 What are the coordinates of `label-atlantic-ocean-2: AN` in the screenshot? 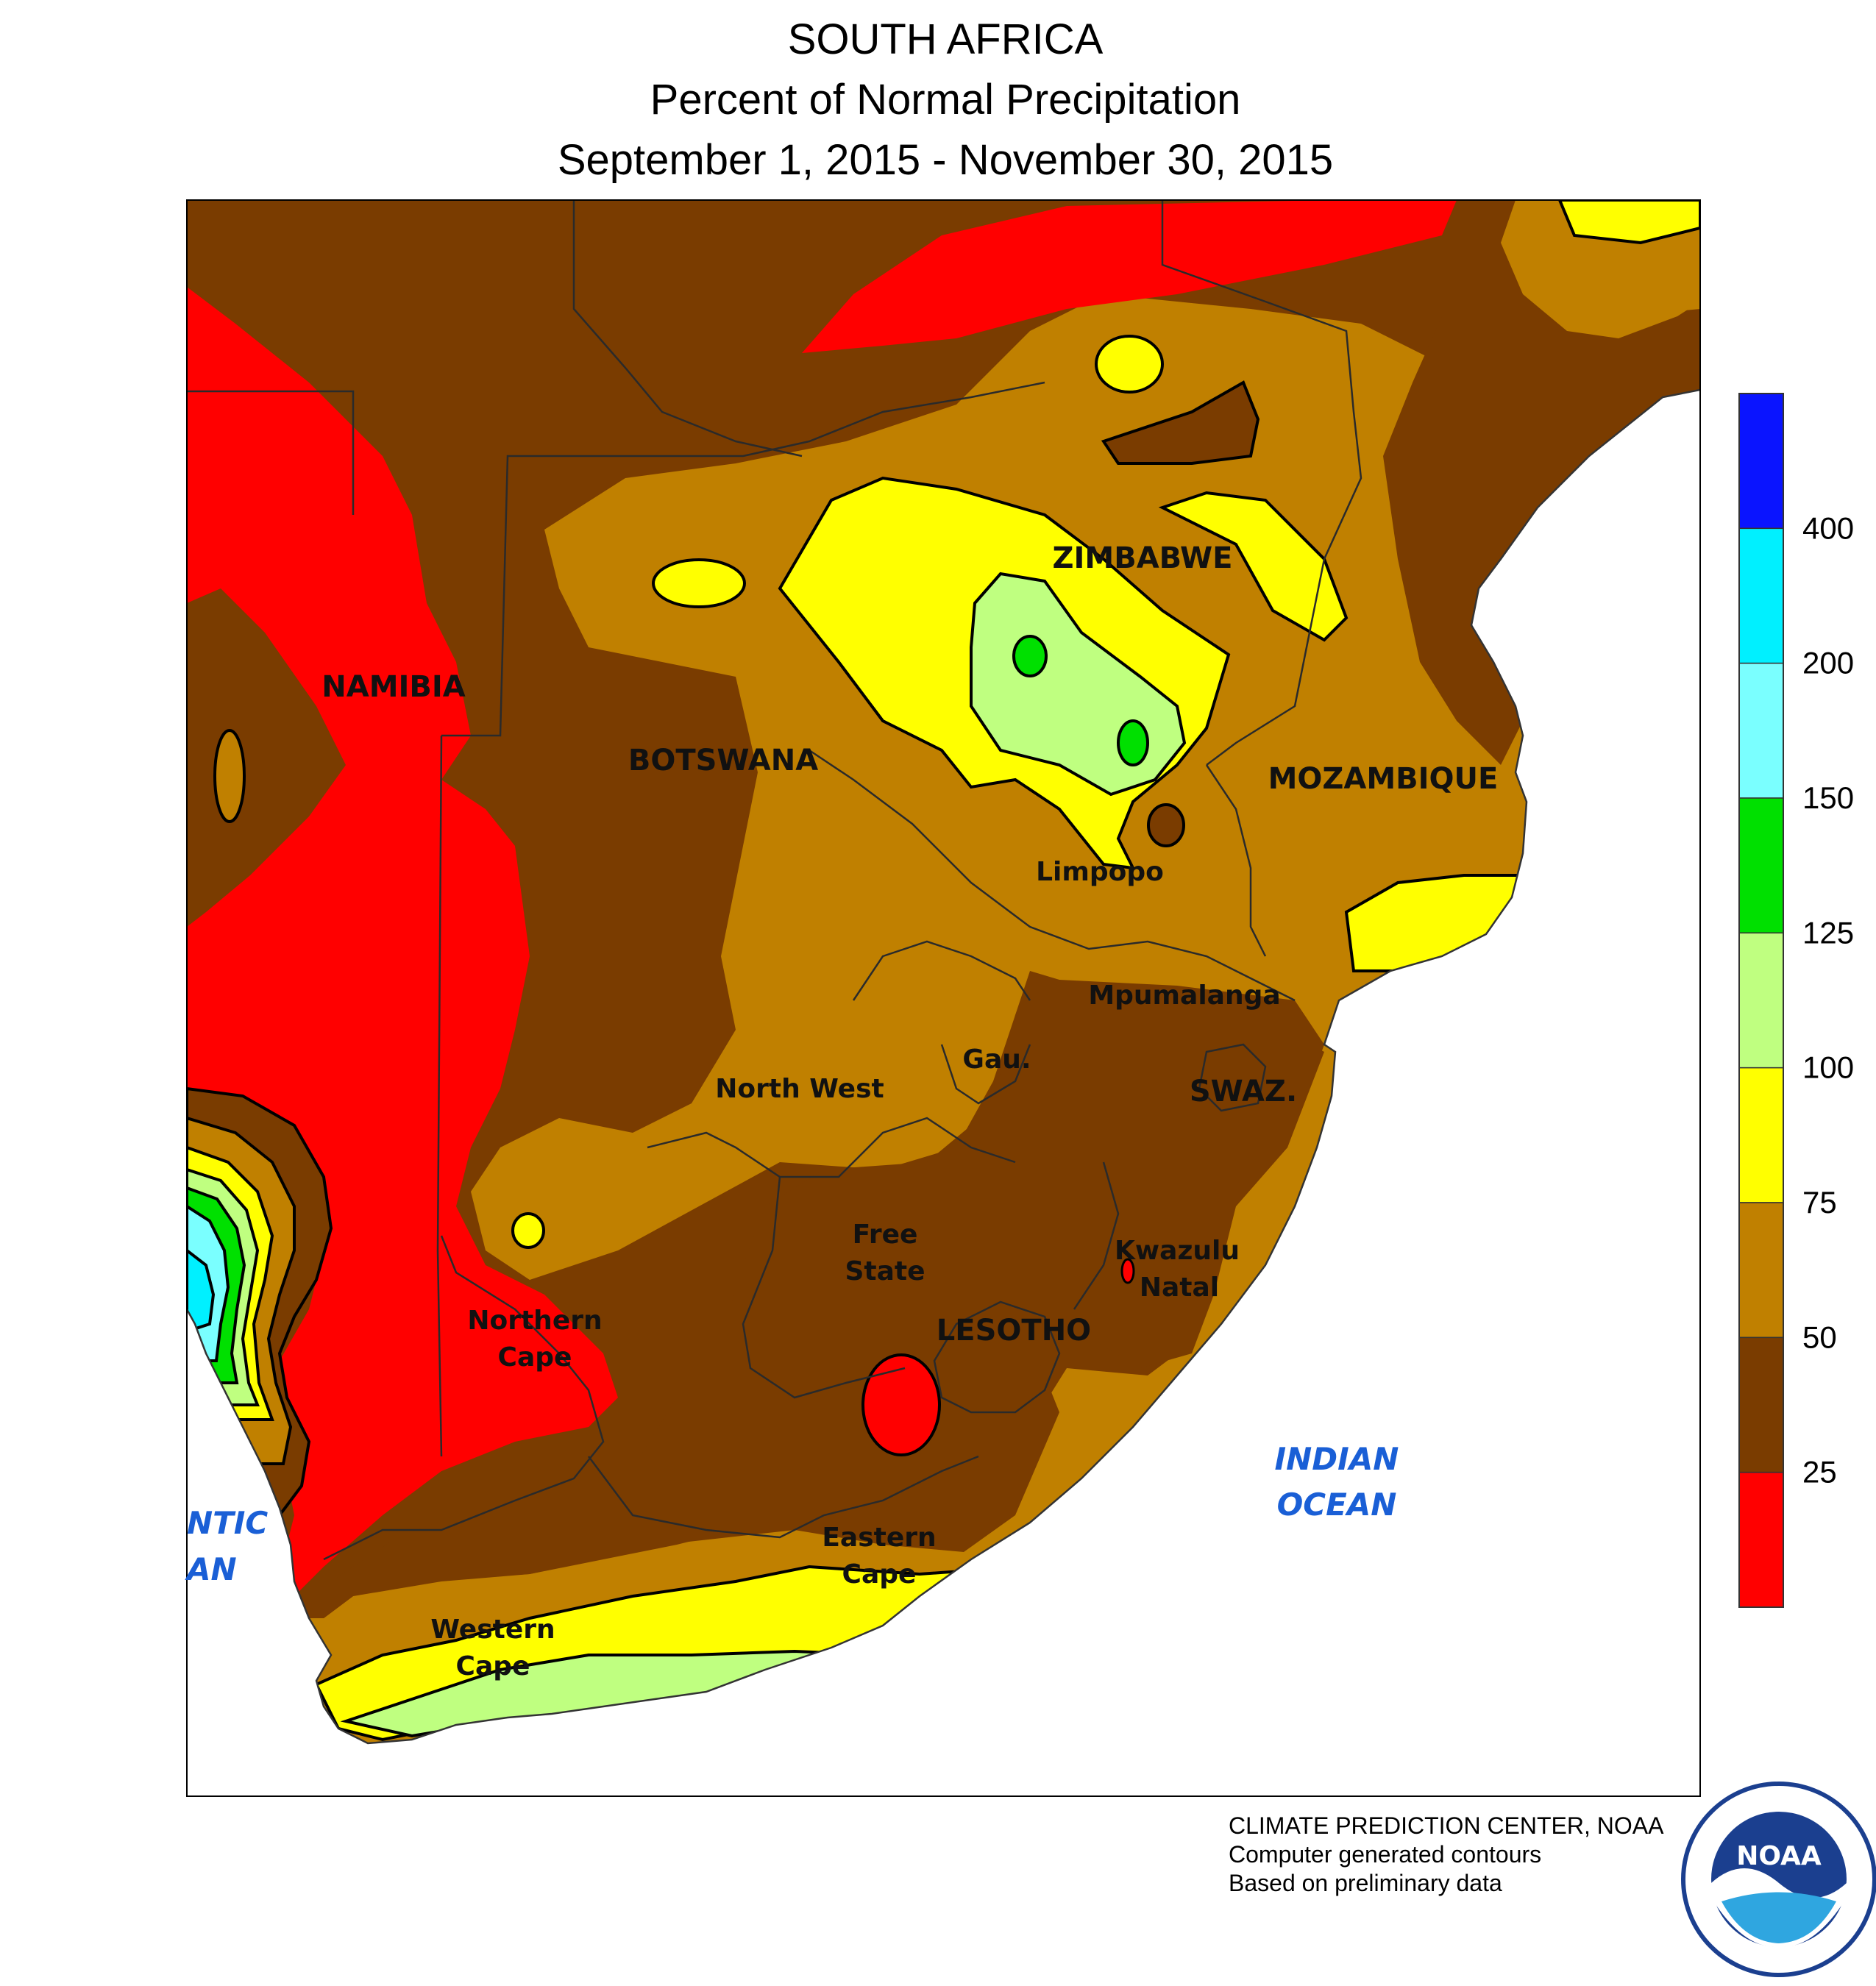 It's located at (211, 1569).